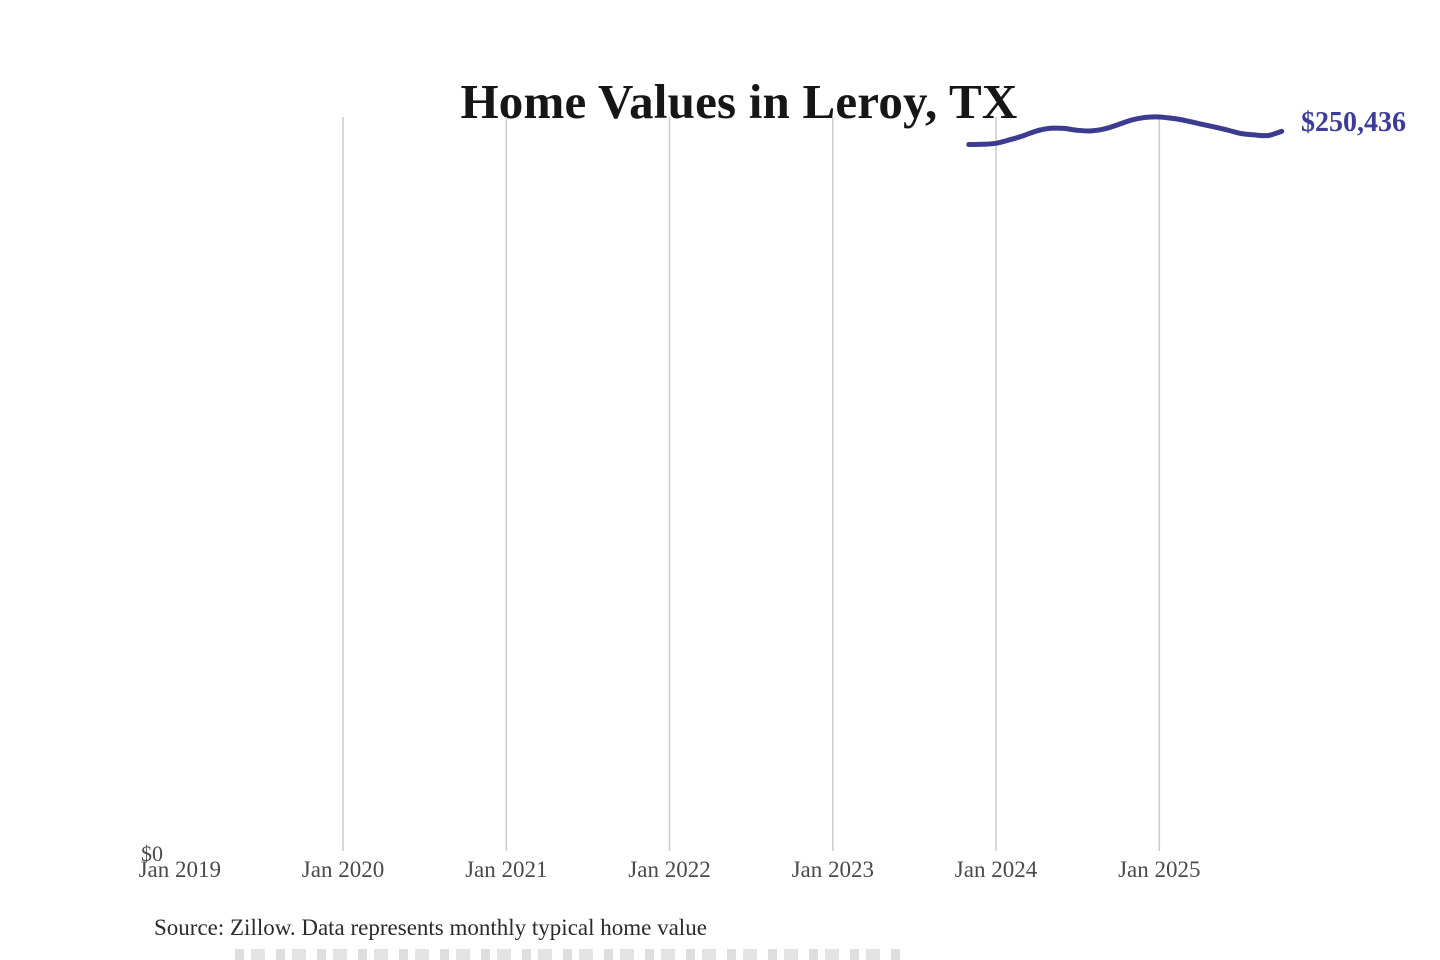 This screenshot has height=960, width=1440. Describe the element at coordinates (669, 869) in the screenshot. I see `x-axis-tick-label: Jan 2022` at that location.